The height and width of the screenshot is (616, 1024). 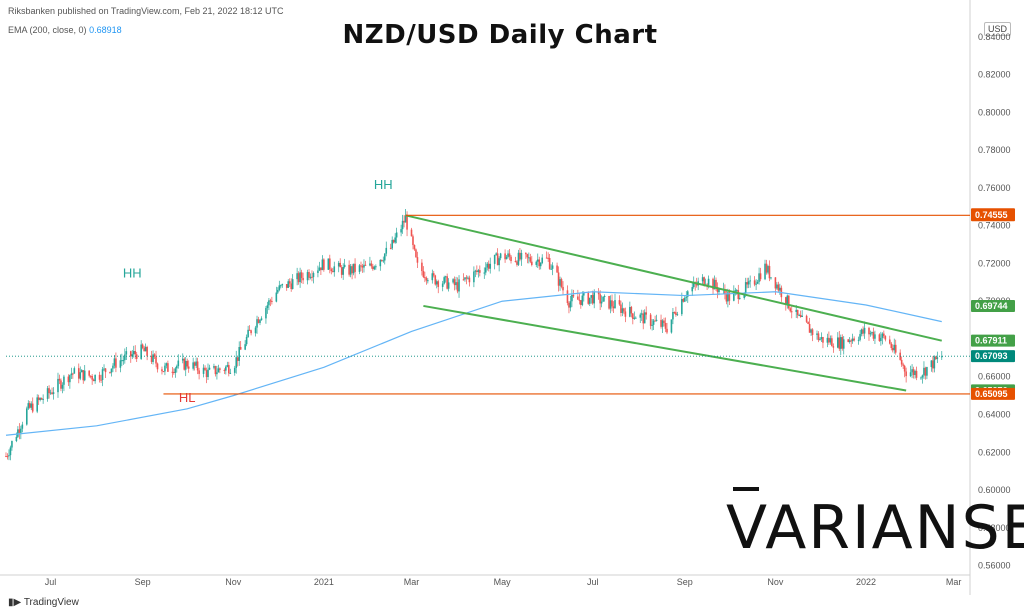 I want to click on annotation-hh: HH, so click(x=383, y=184).